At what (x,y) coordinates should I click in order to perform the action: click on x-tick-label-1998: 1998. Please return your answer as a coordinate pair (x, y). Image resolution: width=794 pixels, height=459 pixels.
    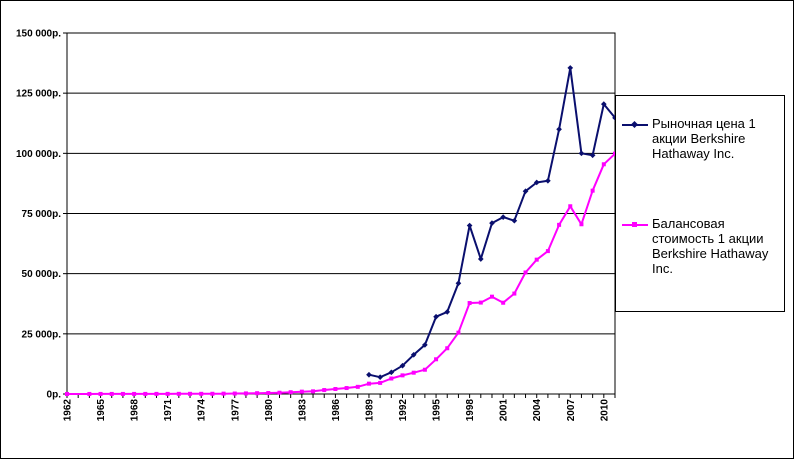
    Looking at the image, I should click on (470, 410).